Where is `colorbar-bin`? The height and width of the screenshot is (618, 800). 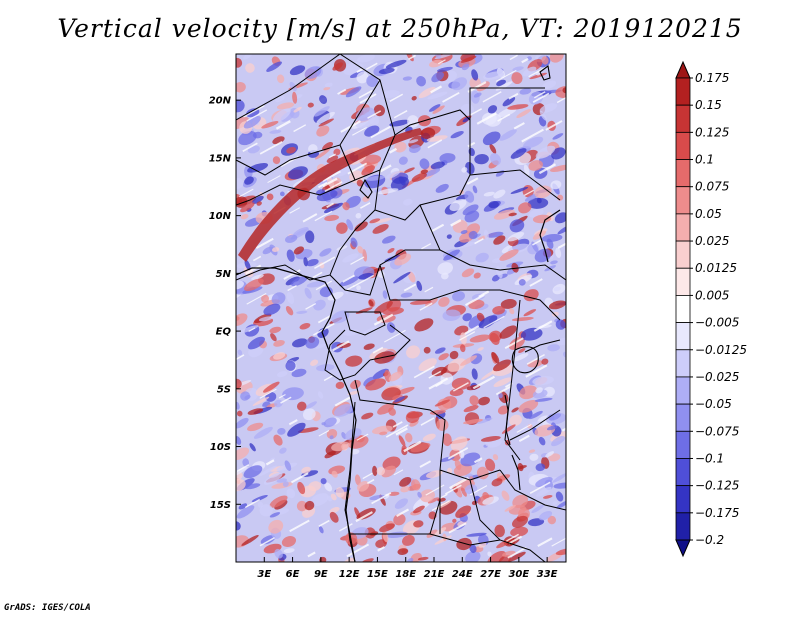
colorbar-bin is located at coordinates (683, 281).